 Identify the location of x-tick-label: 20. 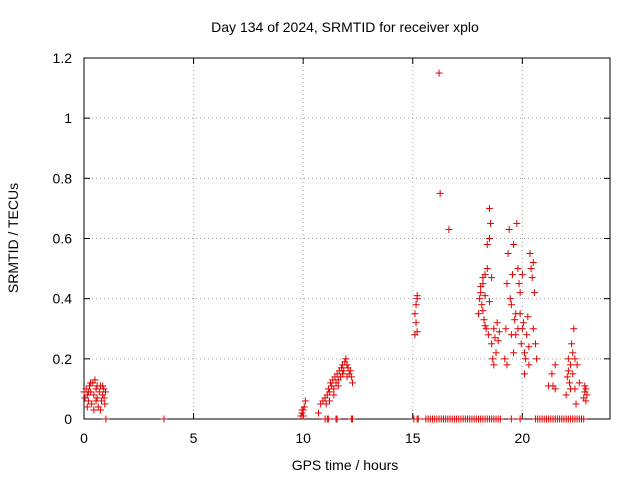
(523, 438).